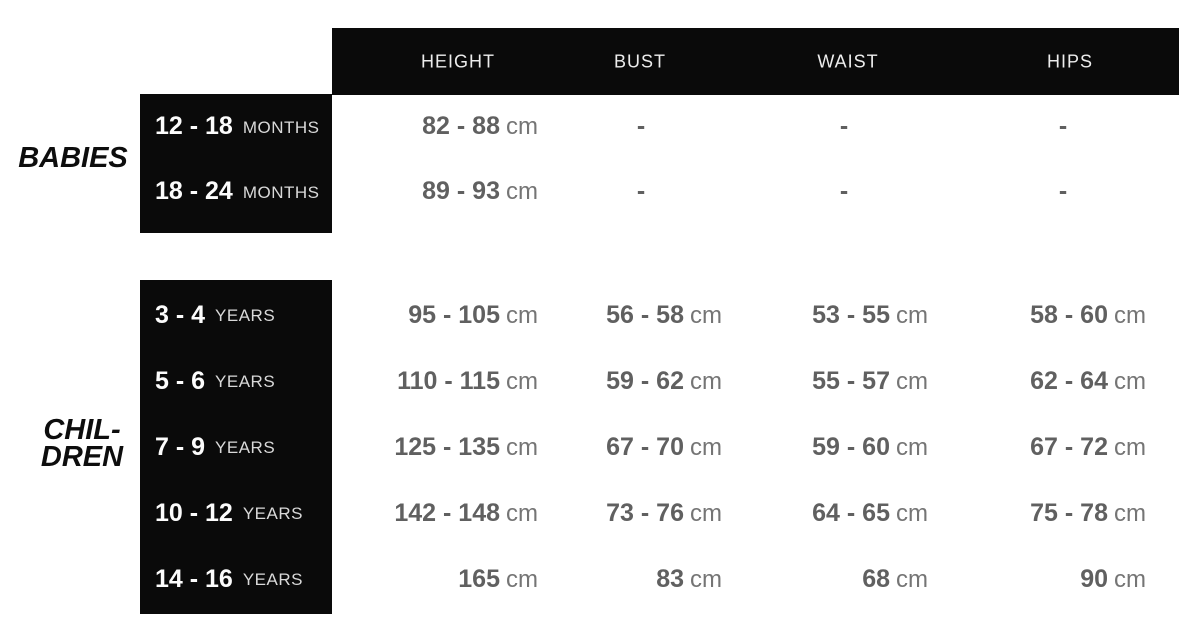  I want to click on value: 165, so click(479, 578).